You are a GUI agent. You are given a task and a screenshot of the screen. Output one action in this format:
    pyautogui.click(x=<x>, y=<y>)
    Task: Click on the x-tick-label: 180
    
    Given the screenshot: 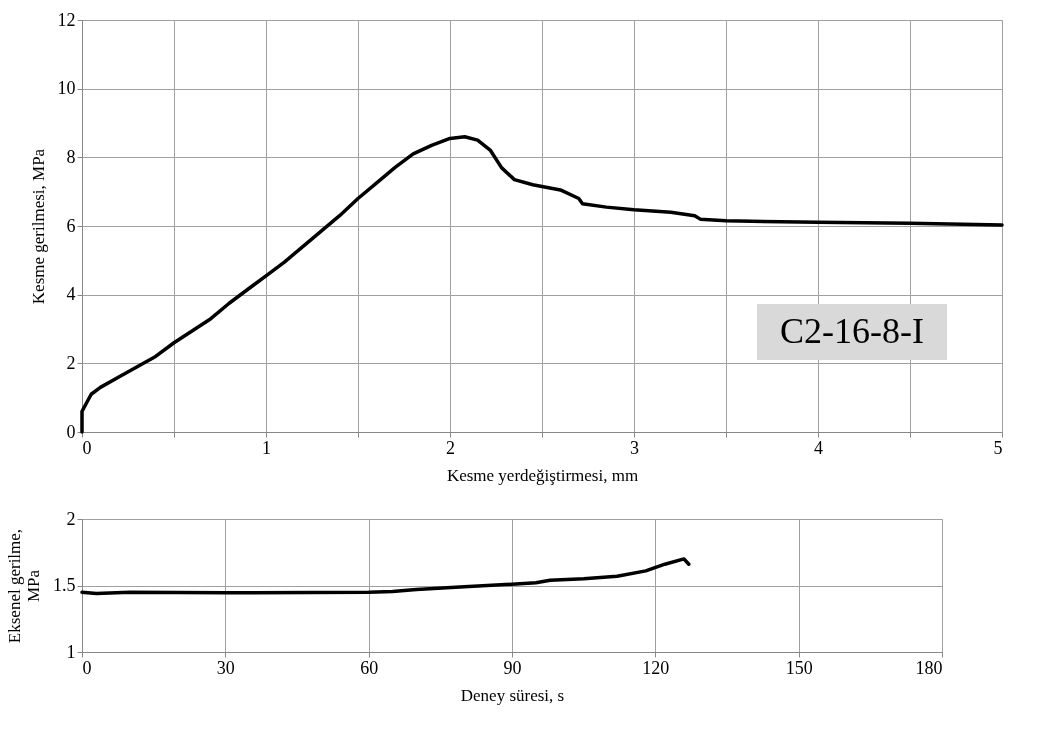 What is the action you would take?
    pyautogui.click(x=929, y=667)
    